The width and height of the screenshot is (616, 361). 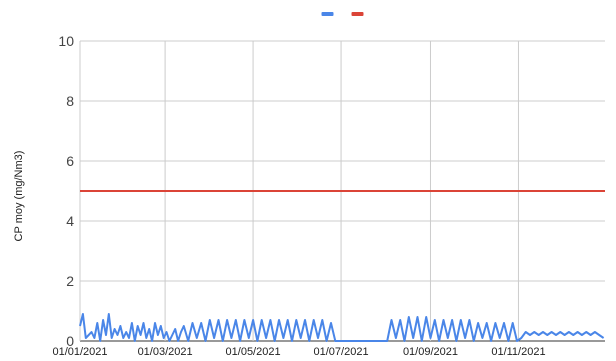 I want to click on x-tick-label: 01/03/2021, so click(x=165, y=352).